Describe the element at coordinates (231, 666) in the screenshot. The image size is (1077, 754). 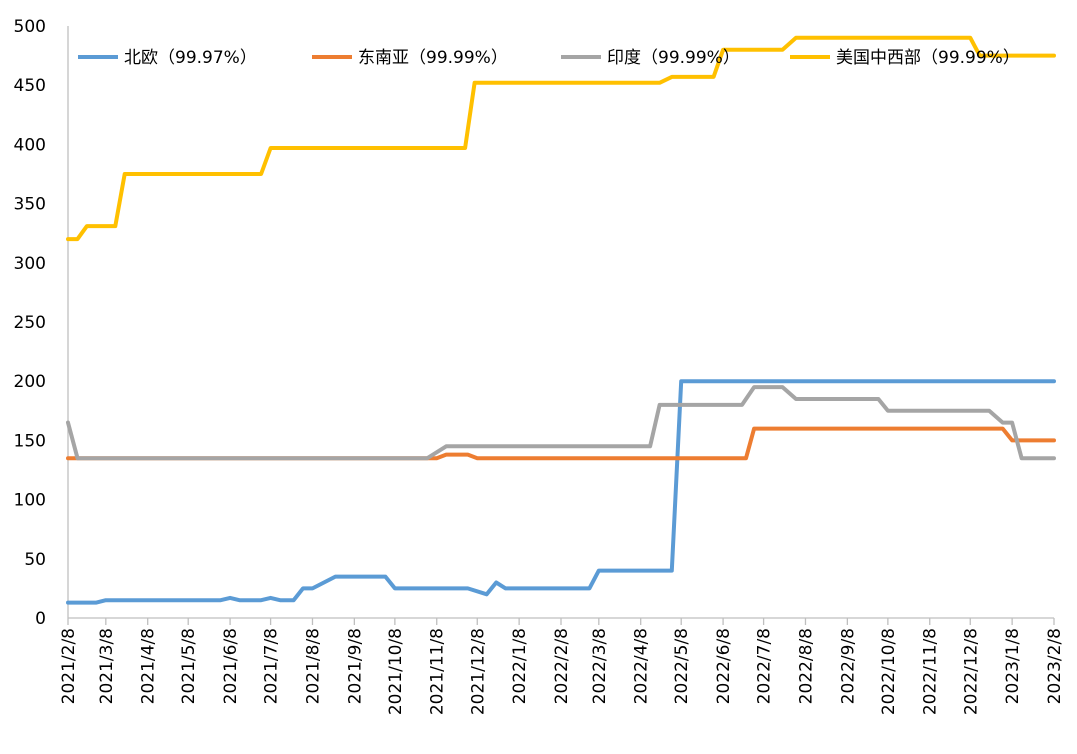
I see `x-tick-label: 2021/6/8` at that location.